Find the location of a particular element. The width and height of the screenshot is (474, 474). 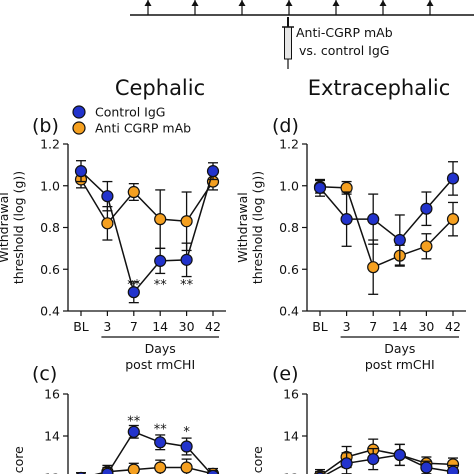

chart-panel-c: (c)121416score***** is located at coordinates (115, 418).